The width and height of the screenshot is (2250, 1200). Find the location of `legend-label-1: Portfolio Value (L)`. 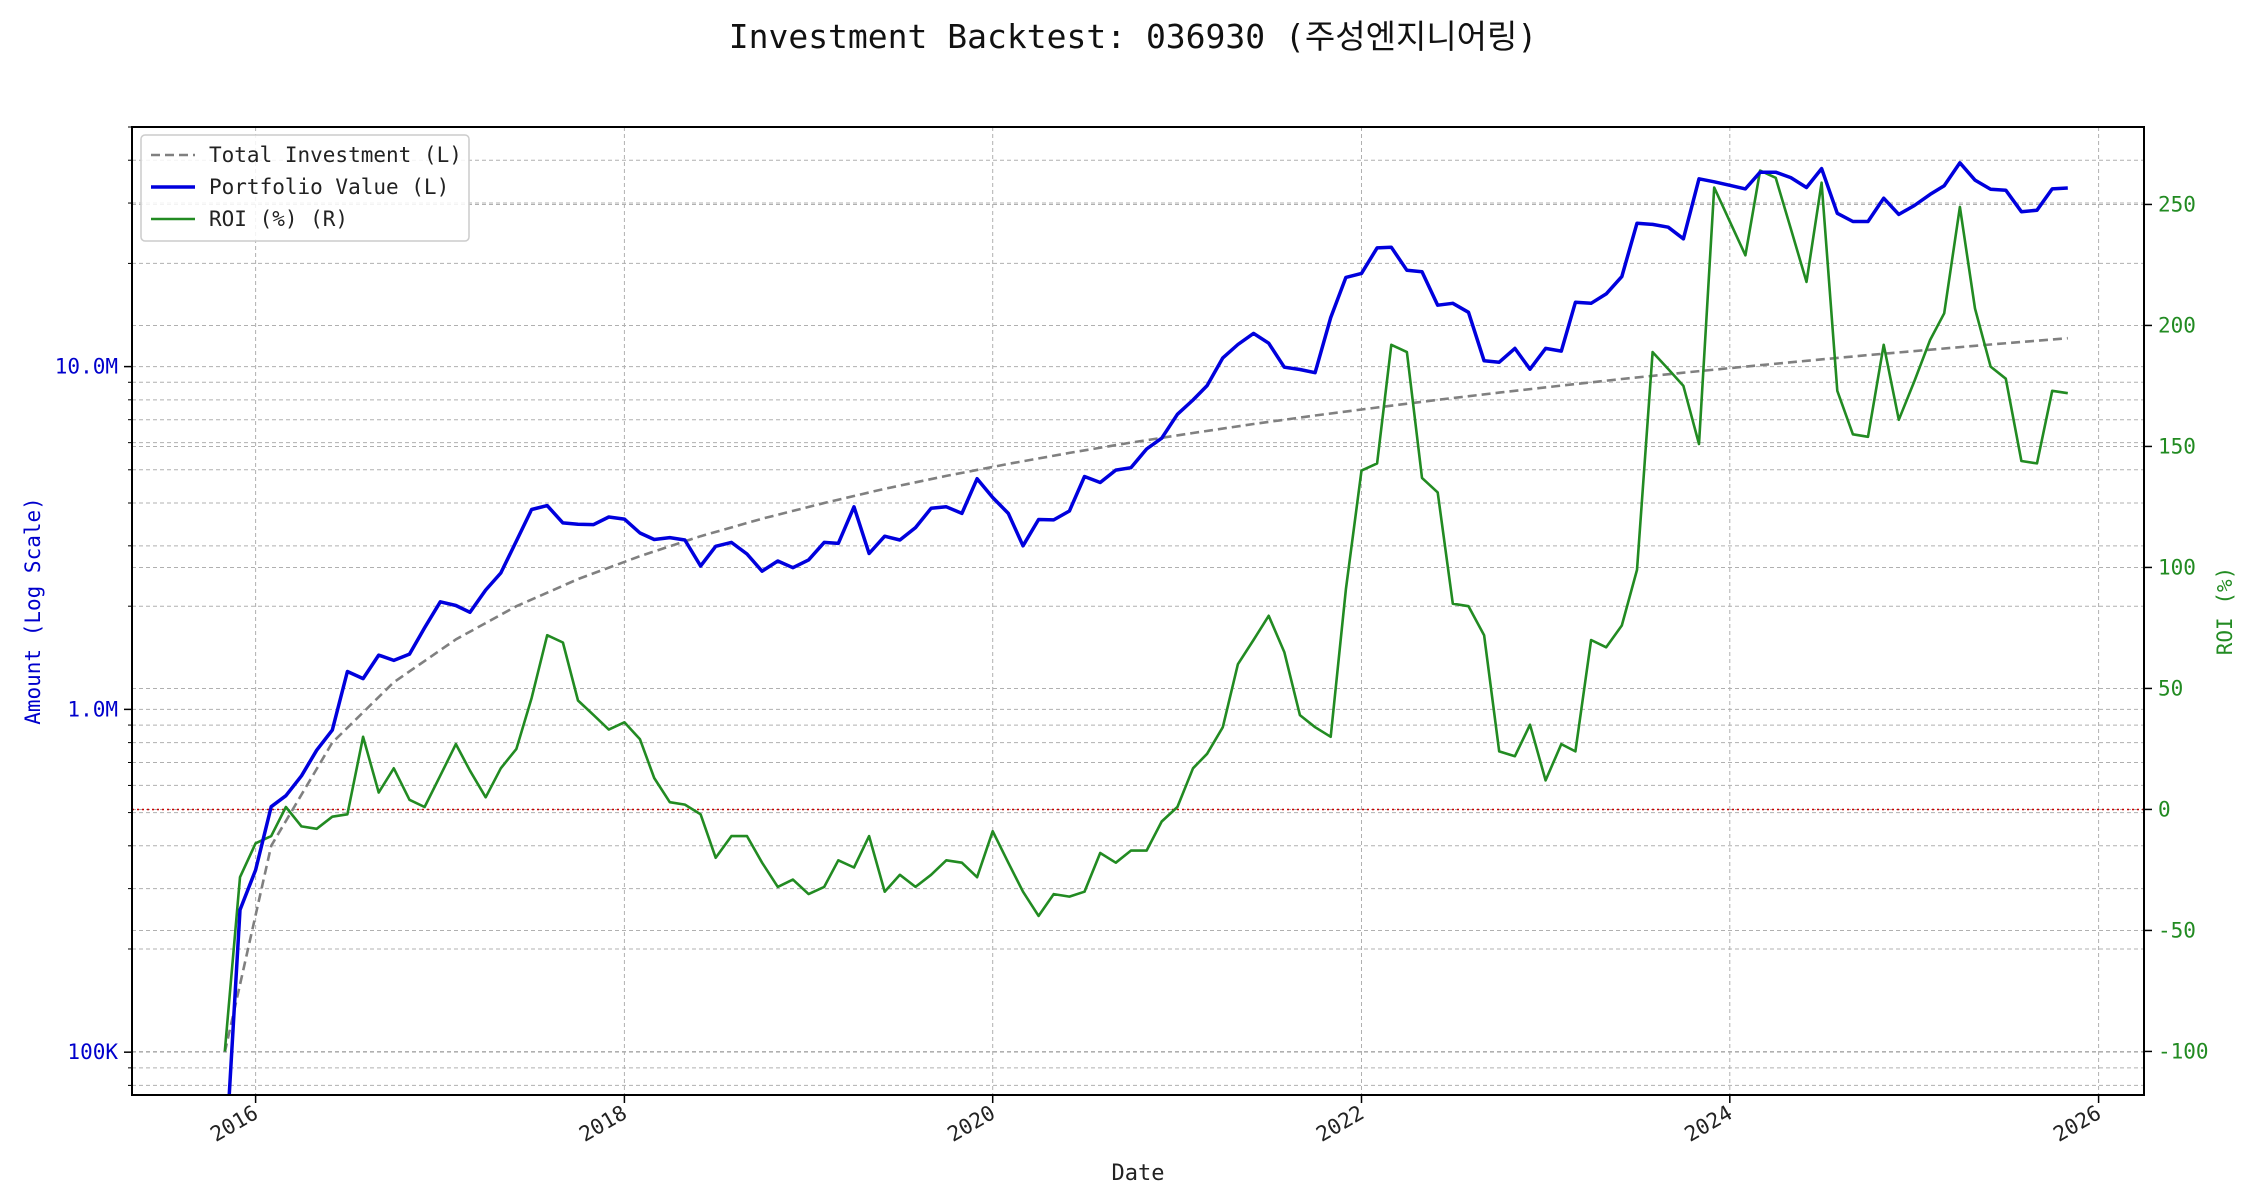

legend-label-1: Portfolio Value (L) is located at coordinates (329, 187).